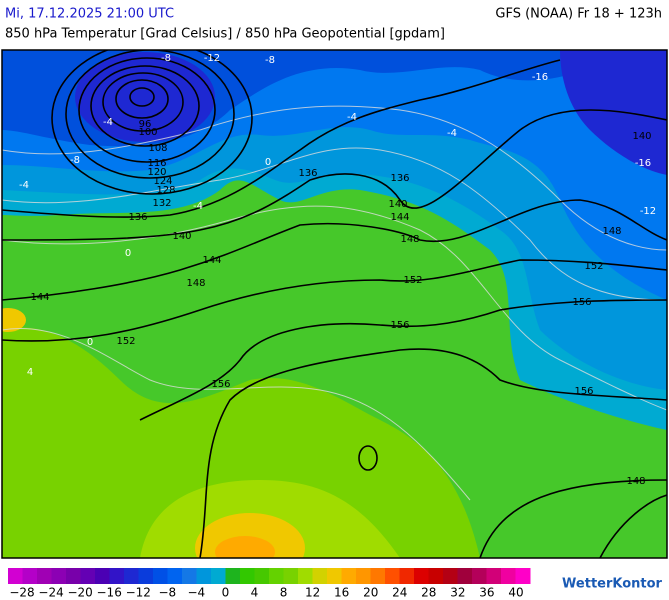  I want to click on legend-label: −28, so click(21, 593).